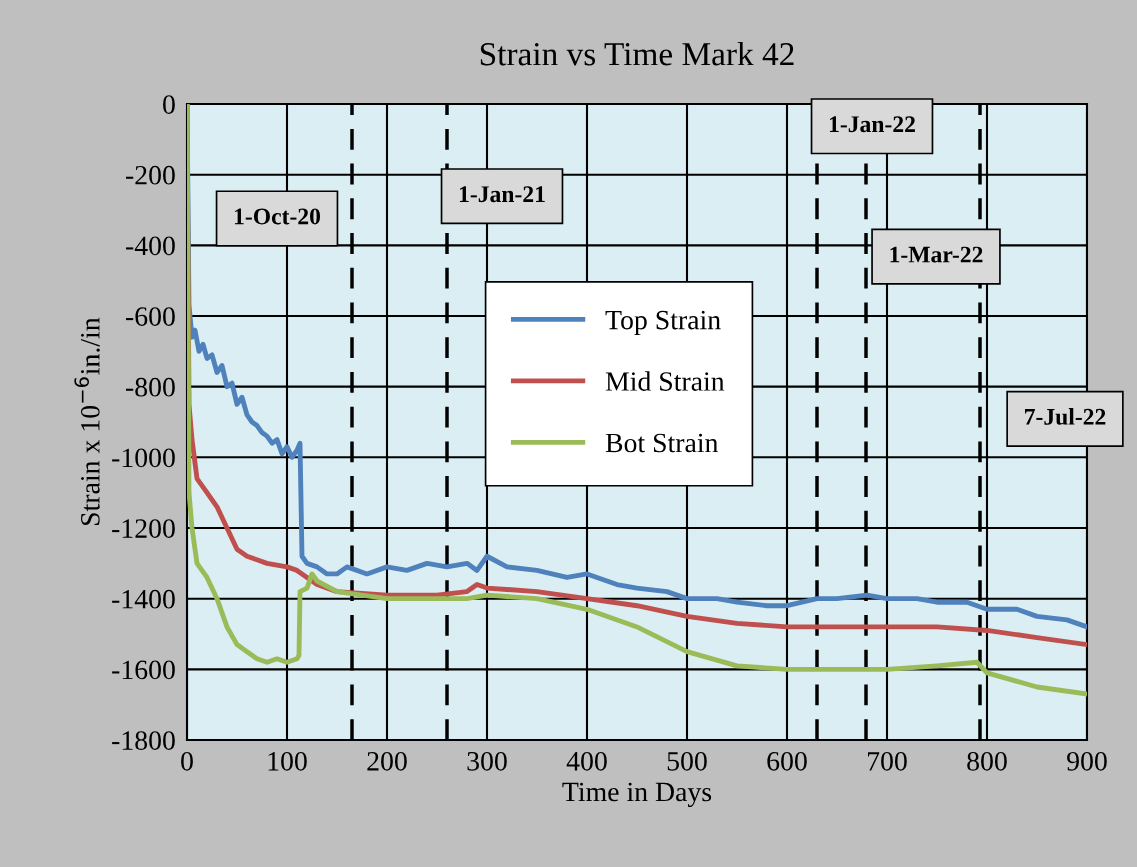  What do you see at coordinates (663, 323) in the screenshot?
I see `legend-label: Top Strain` at bounding box center [663, 323].